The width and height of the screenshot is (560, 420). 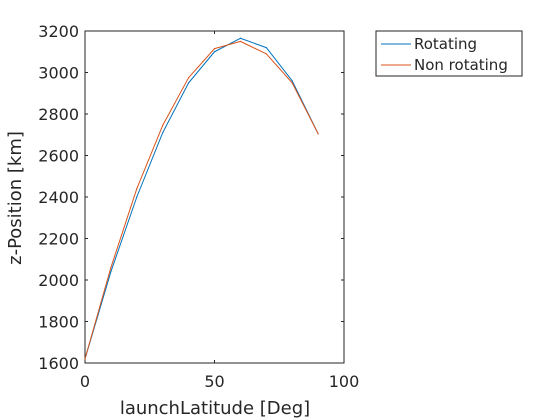 What do you see at coordinates (58, 322) in the screenshot?
I see `y-tick-label: 1800` at bounding box center [58, 322].